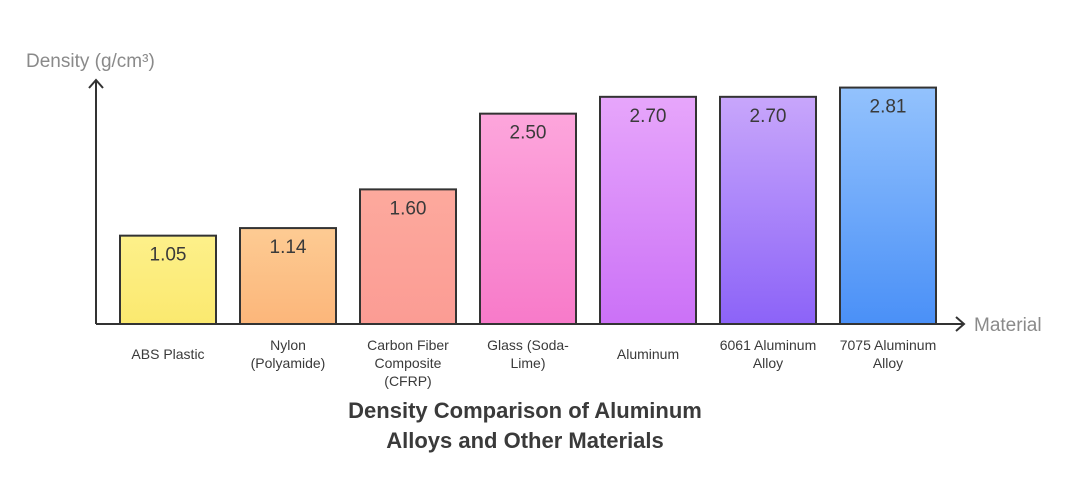 Image resolution: width=1080 pixels, height=504 pixels. What do you see at coordinates (960, 324) in the screenshot?
I see `x-axis-arrow-icon` at bounding box center [960, 324].